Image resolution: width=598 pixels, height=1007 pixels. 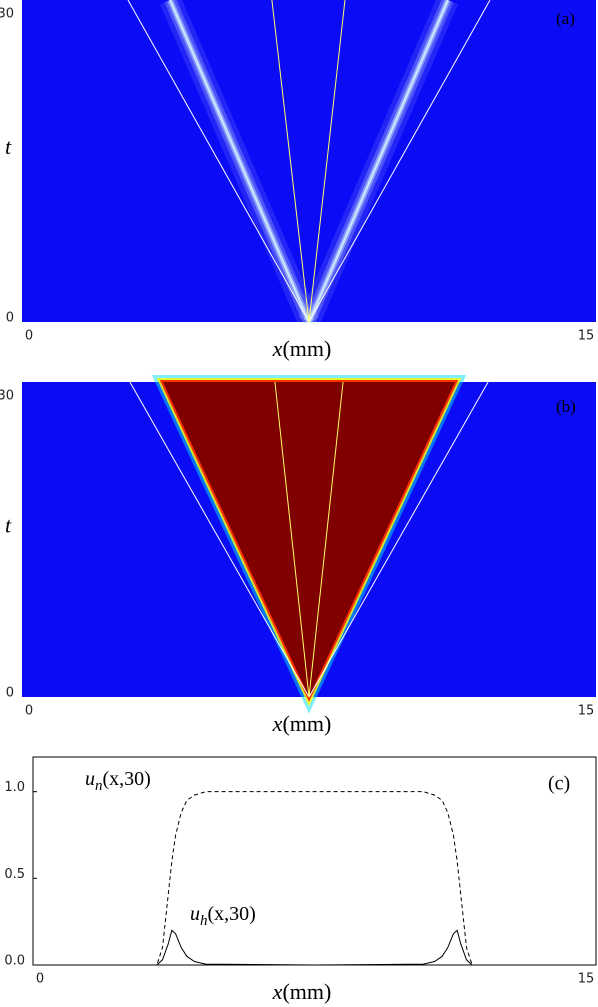 What do you see at coordinates (14, 874) in the screenshot?
I see `y-tick-label: 0.5` at bounding box center [14, 874].